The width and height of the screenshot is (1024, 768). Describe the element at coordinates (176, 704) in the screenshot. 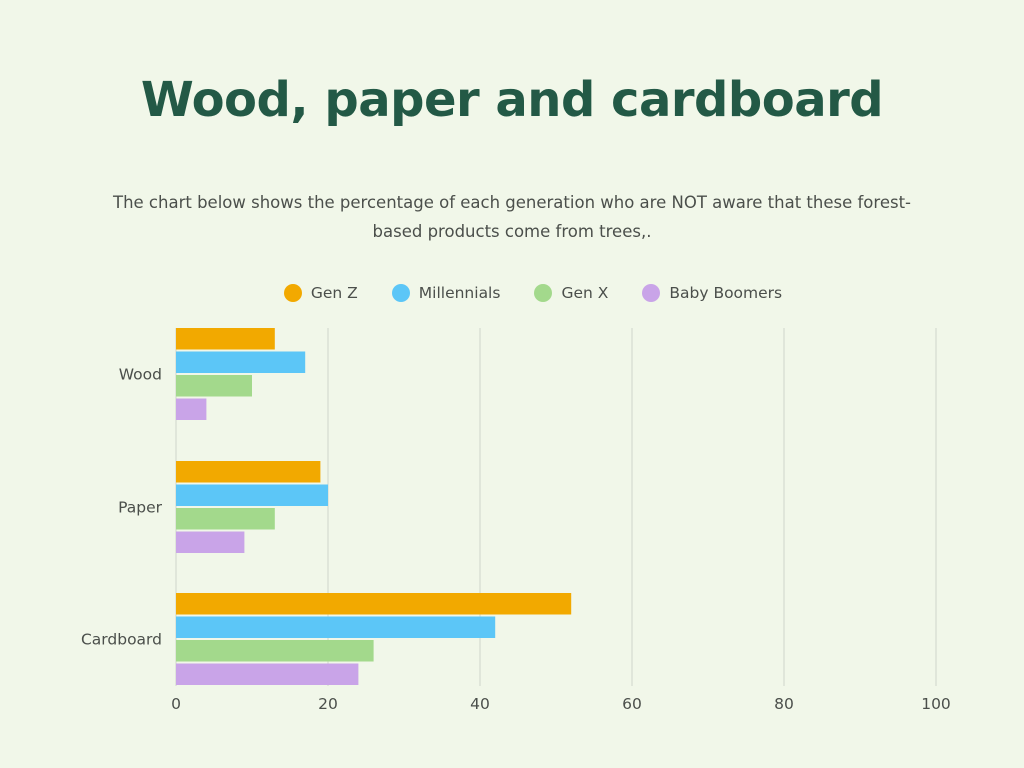

I see `x-tick-label: 0` at that location.